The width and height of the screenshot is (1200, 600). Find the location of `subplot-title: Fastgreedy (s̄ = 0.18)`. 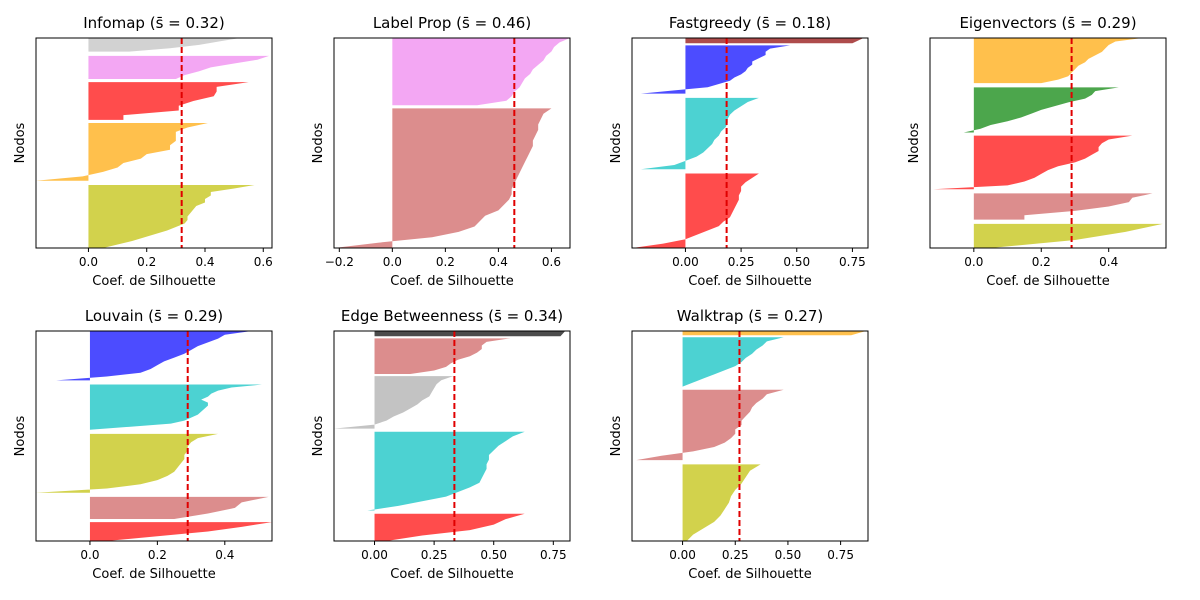

subplot-title: Fastgreedy (s̄ = 0.18) is located at coordinates (750, 23).